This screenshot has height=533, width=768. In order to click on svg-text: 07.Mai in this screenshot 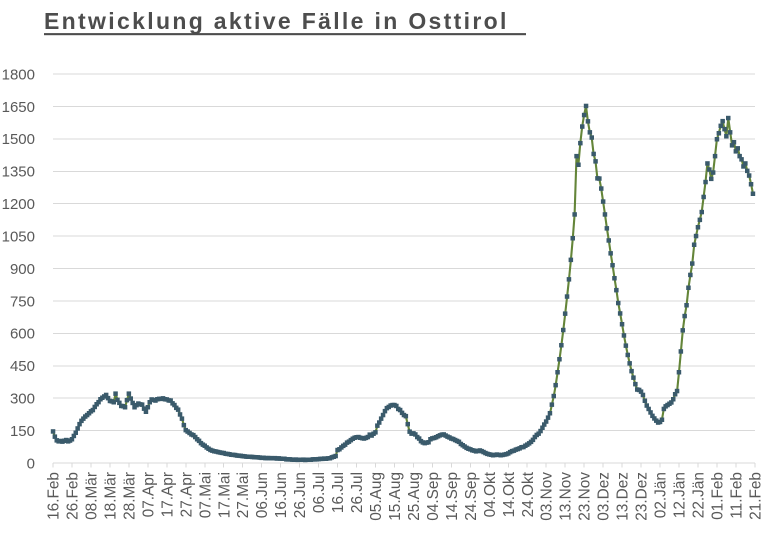, I will do `click(205, 495)`.